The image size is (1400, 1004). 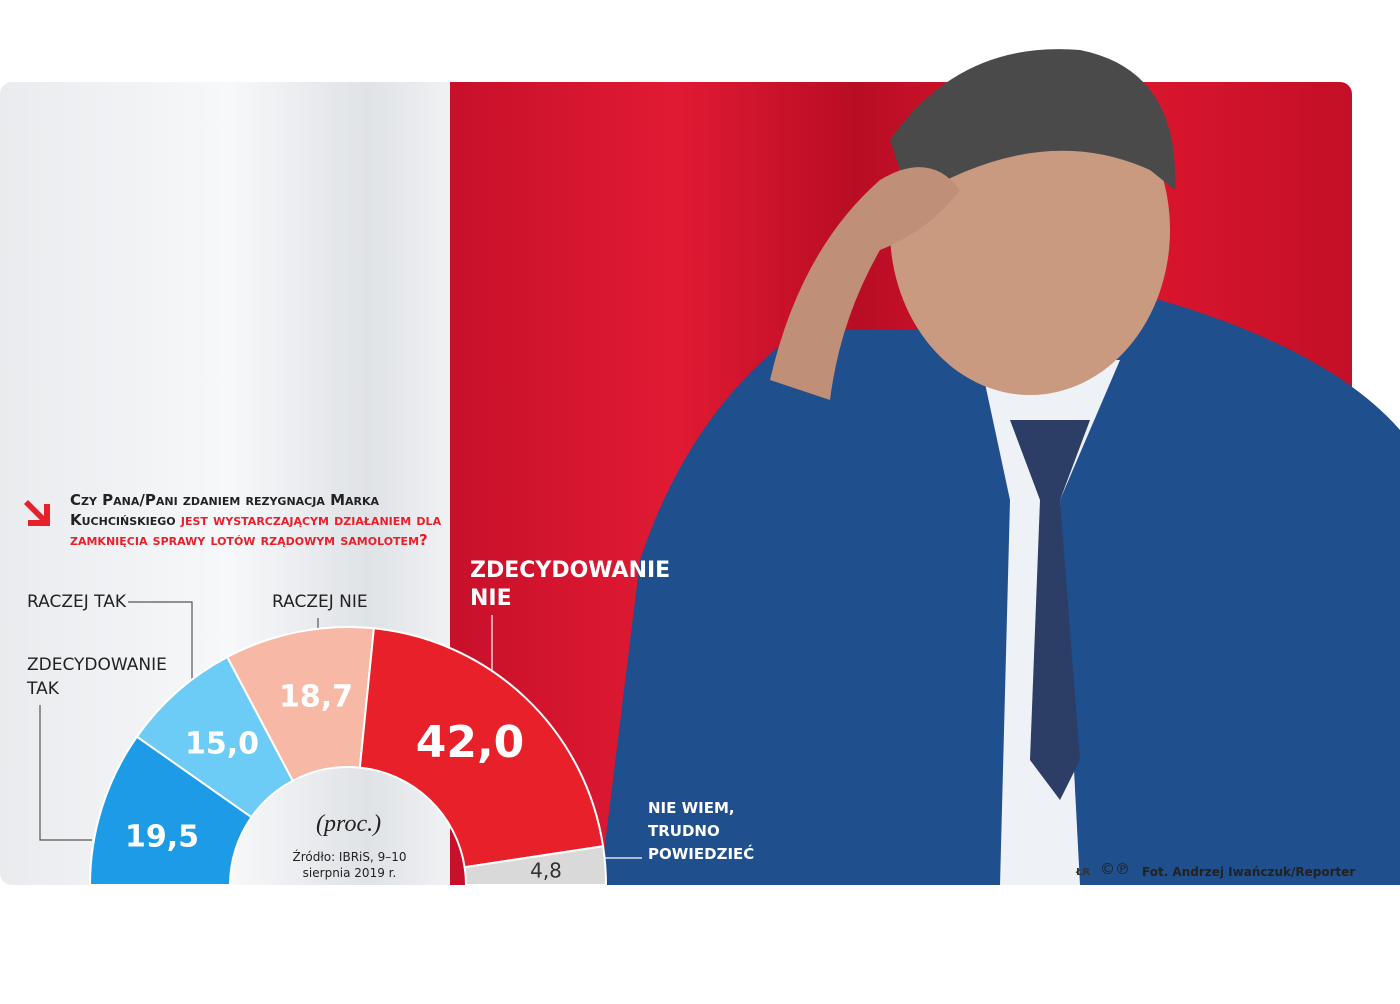 What do you see at coordinates (1050, 610) in the screenshot?
I see `photo-tie` at bounding box center [1050, 610].